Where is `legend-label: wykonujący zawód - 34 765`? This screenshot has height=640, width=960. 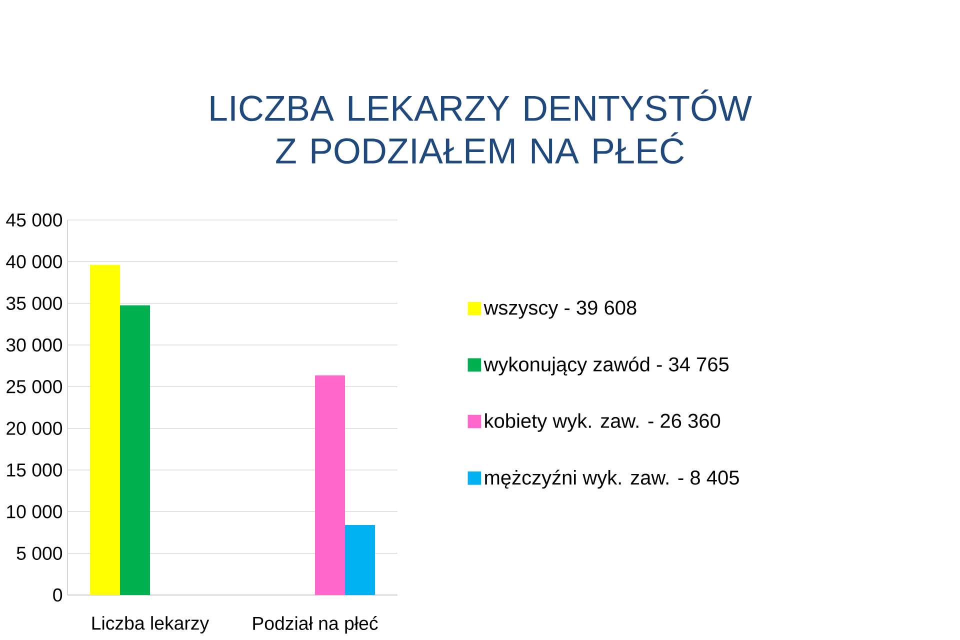 legend-label: wykonujący zawód - 34 765 is located at coordinates (606, 366).